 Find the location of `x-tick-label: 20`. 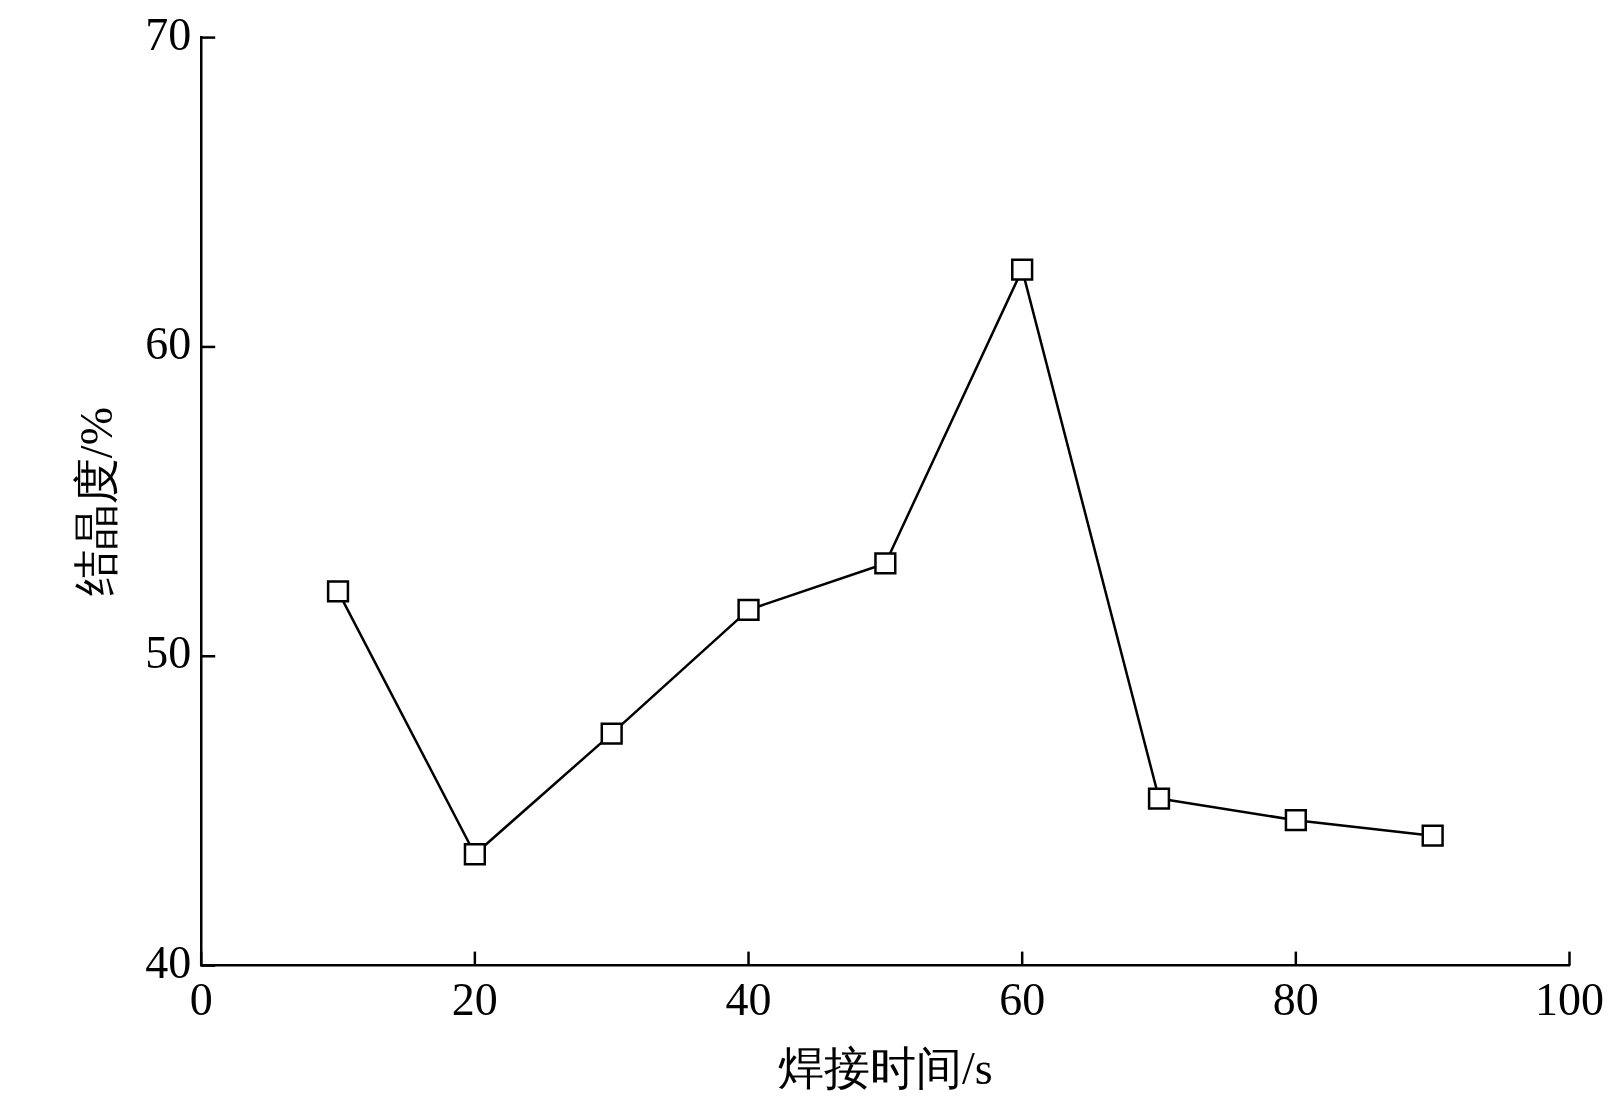

x-tick-label: 20 is located at coordinates (474, 1000).